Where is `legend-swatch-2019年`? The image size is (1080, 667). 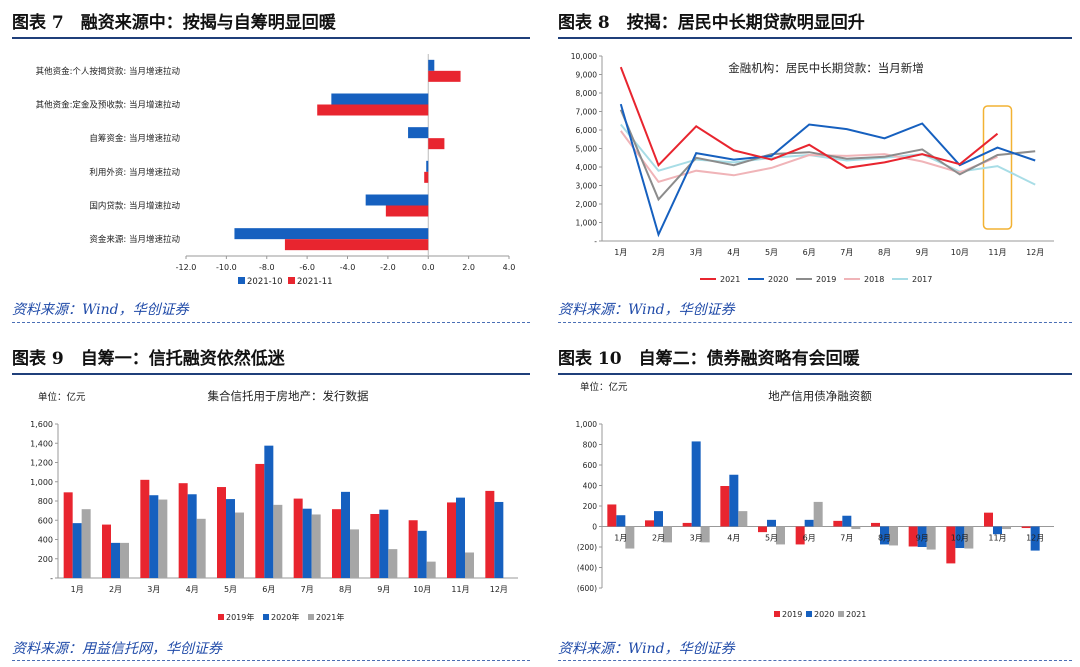
legend-swatch-2019年 is located at coordinates (221, 617).